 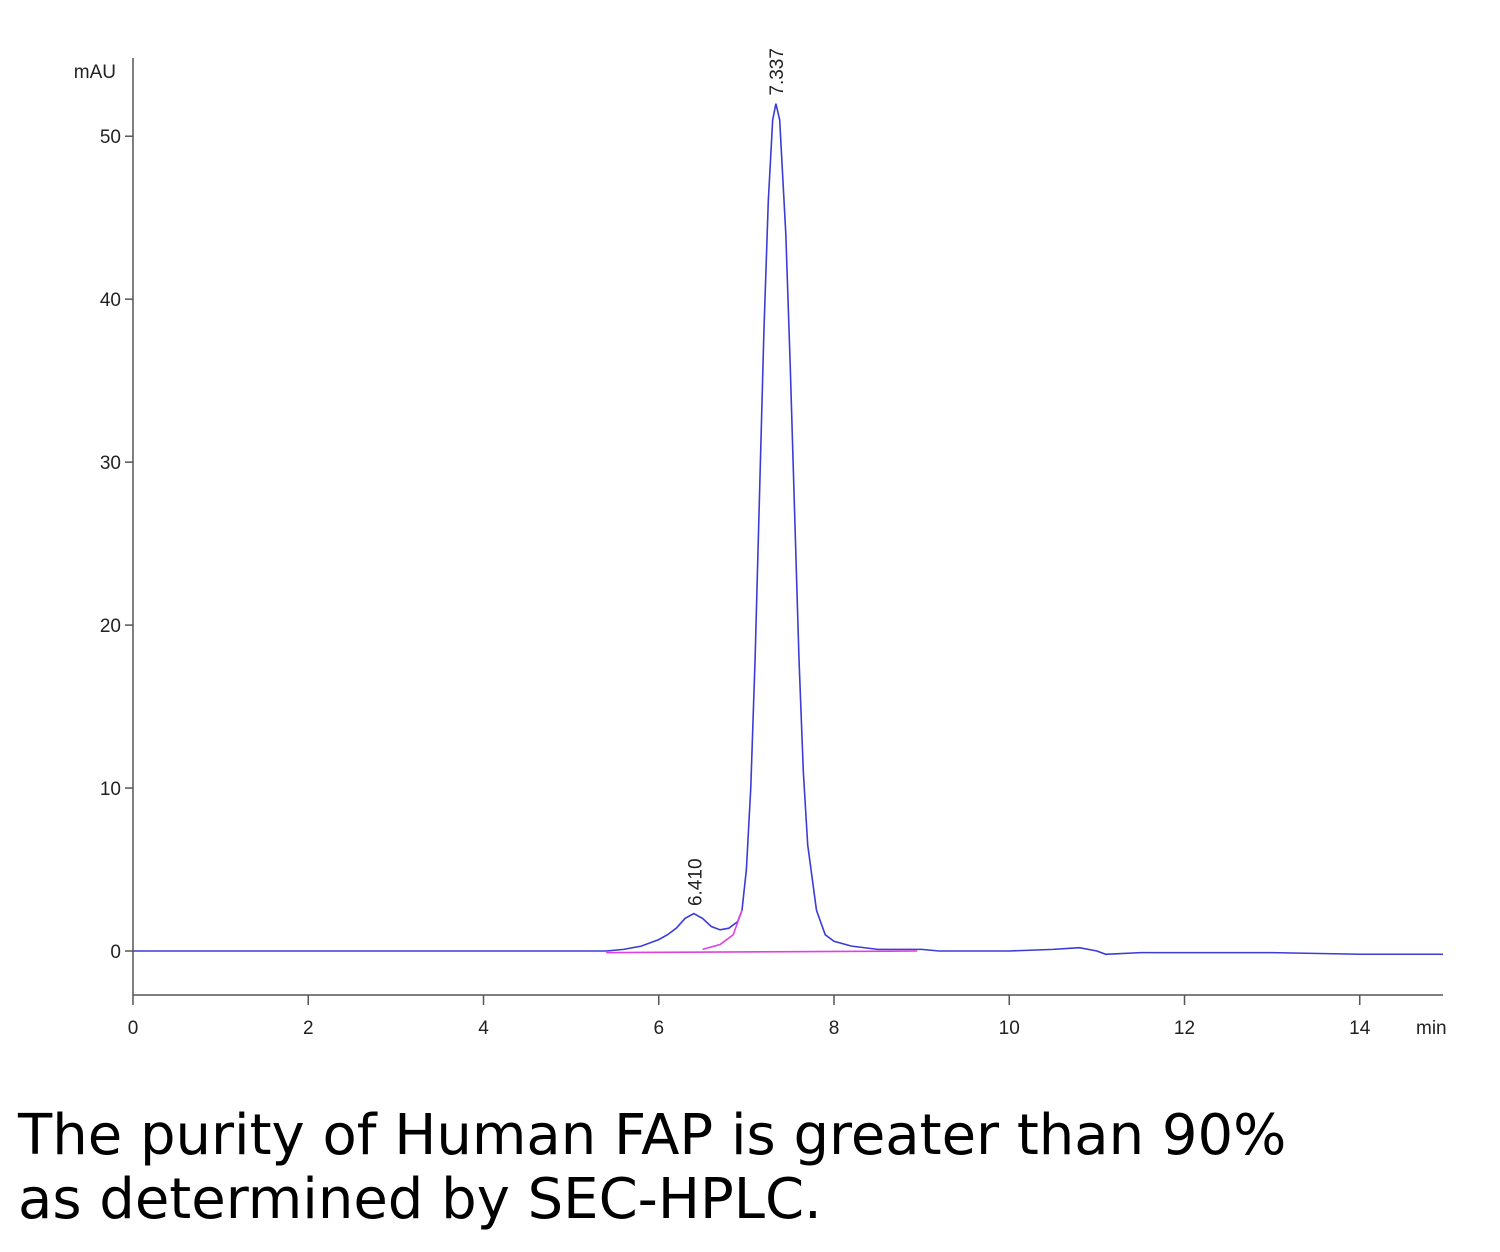 What do you see at coordinates (1184, 1028) in the screenshot?
I see `x-tick-label: 12` at bounding box center [1184, 1028].